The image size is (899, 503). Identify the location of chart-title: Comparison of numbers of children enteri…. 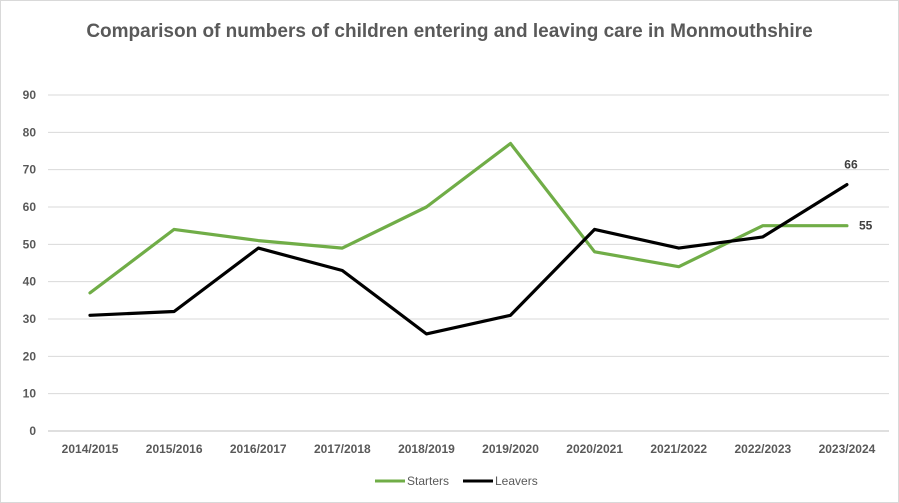
(449, 31).